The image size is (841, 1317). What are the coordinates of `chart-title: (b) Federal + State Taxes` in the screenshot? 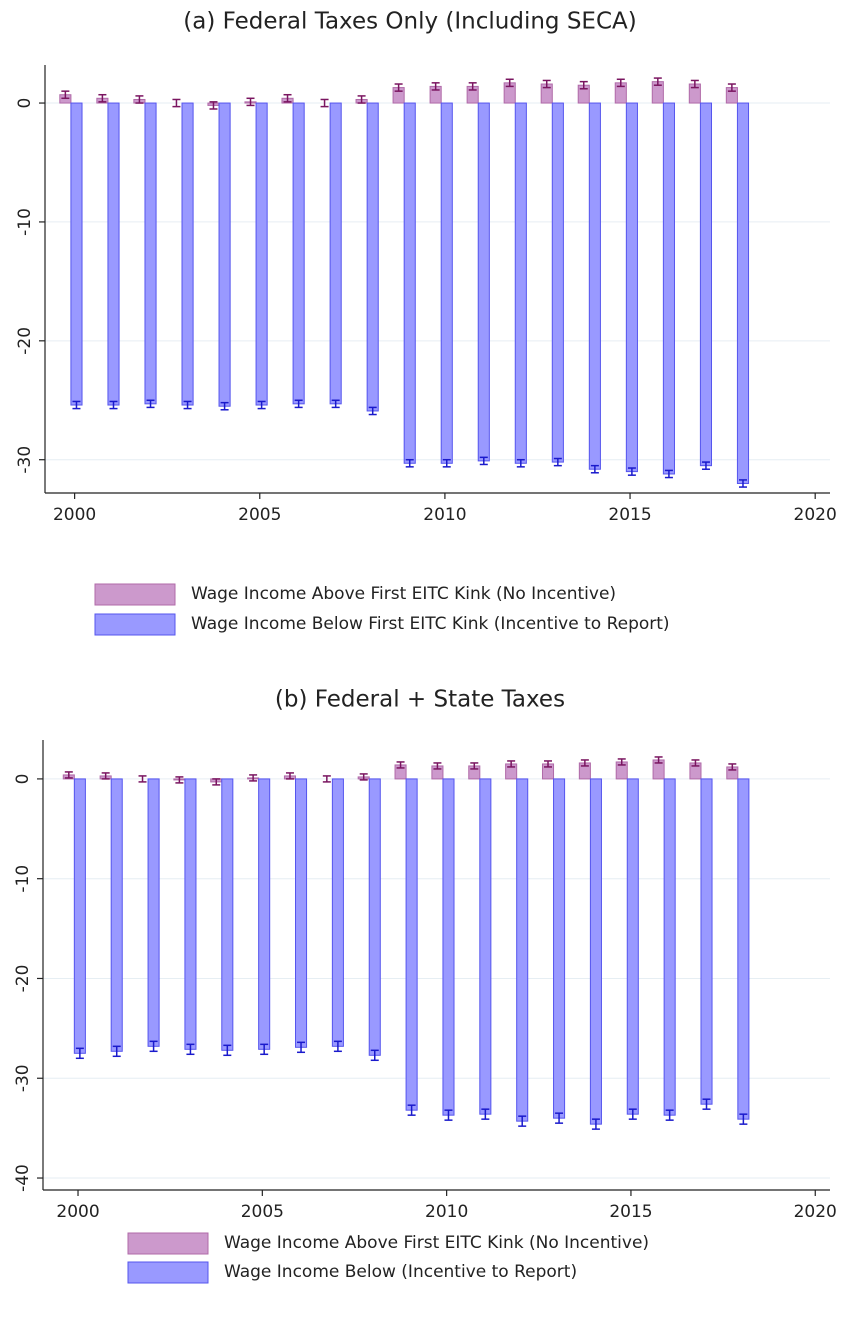 It's located at (420, 700).